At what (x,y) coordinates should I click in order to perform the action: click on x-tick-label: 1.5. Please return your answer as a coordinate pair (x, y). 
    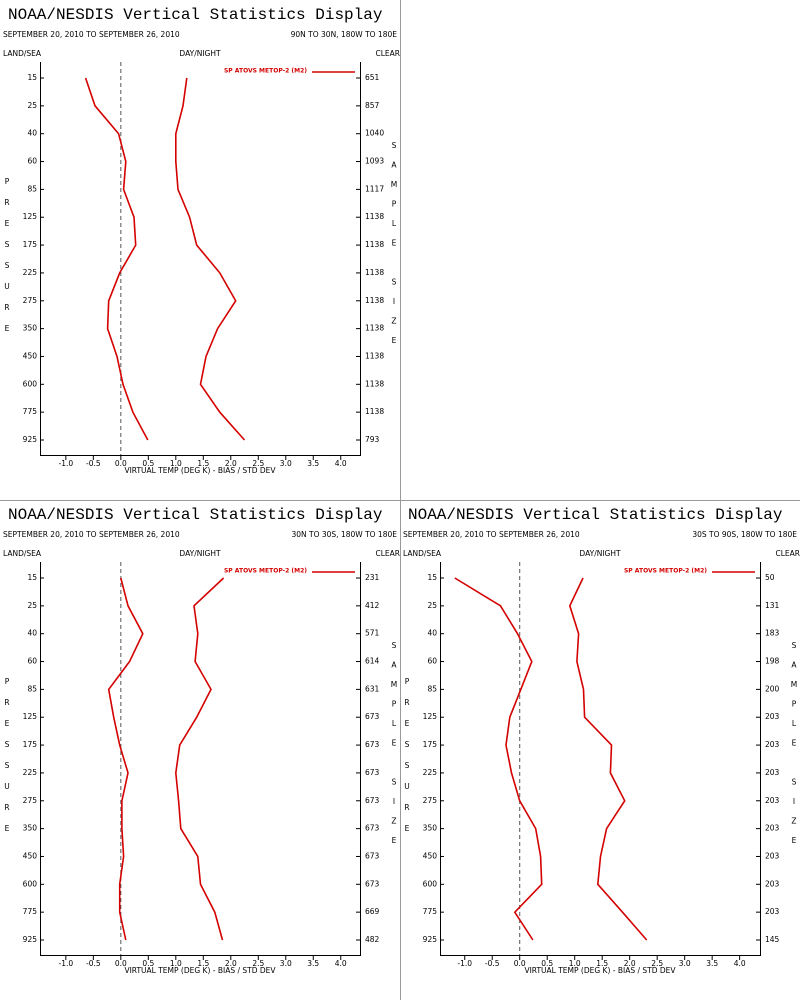
    Looking at the image, I should click on (602, 963).